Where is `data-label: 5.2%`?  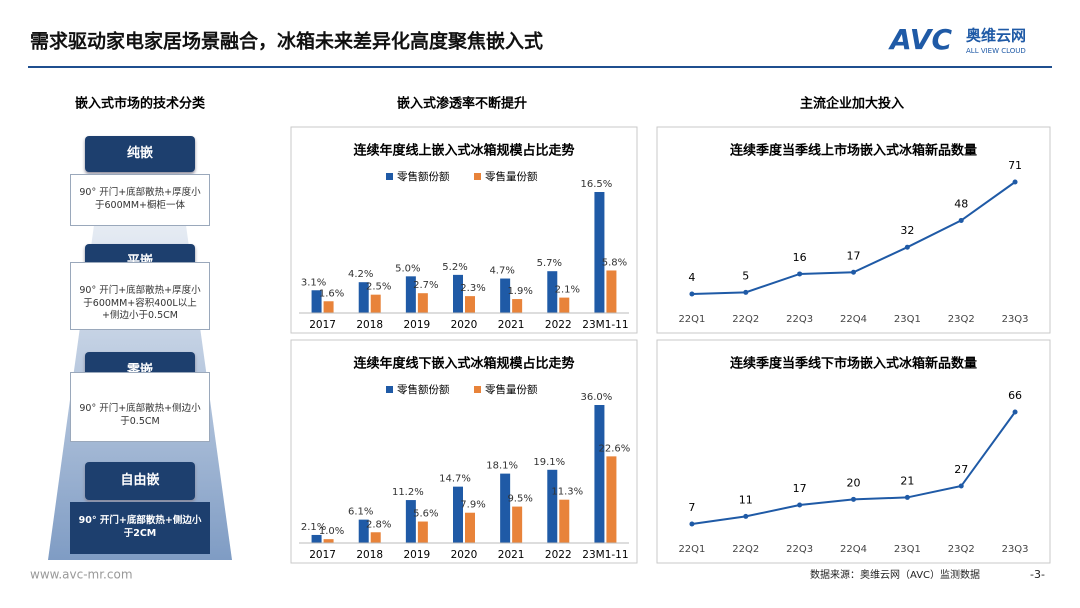 data-label: 5.2% is located at coordinates (454, 267).